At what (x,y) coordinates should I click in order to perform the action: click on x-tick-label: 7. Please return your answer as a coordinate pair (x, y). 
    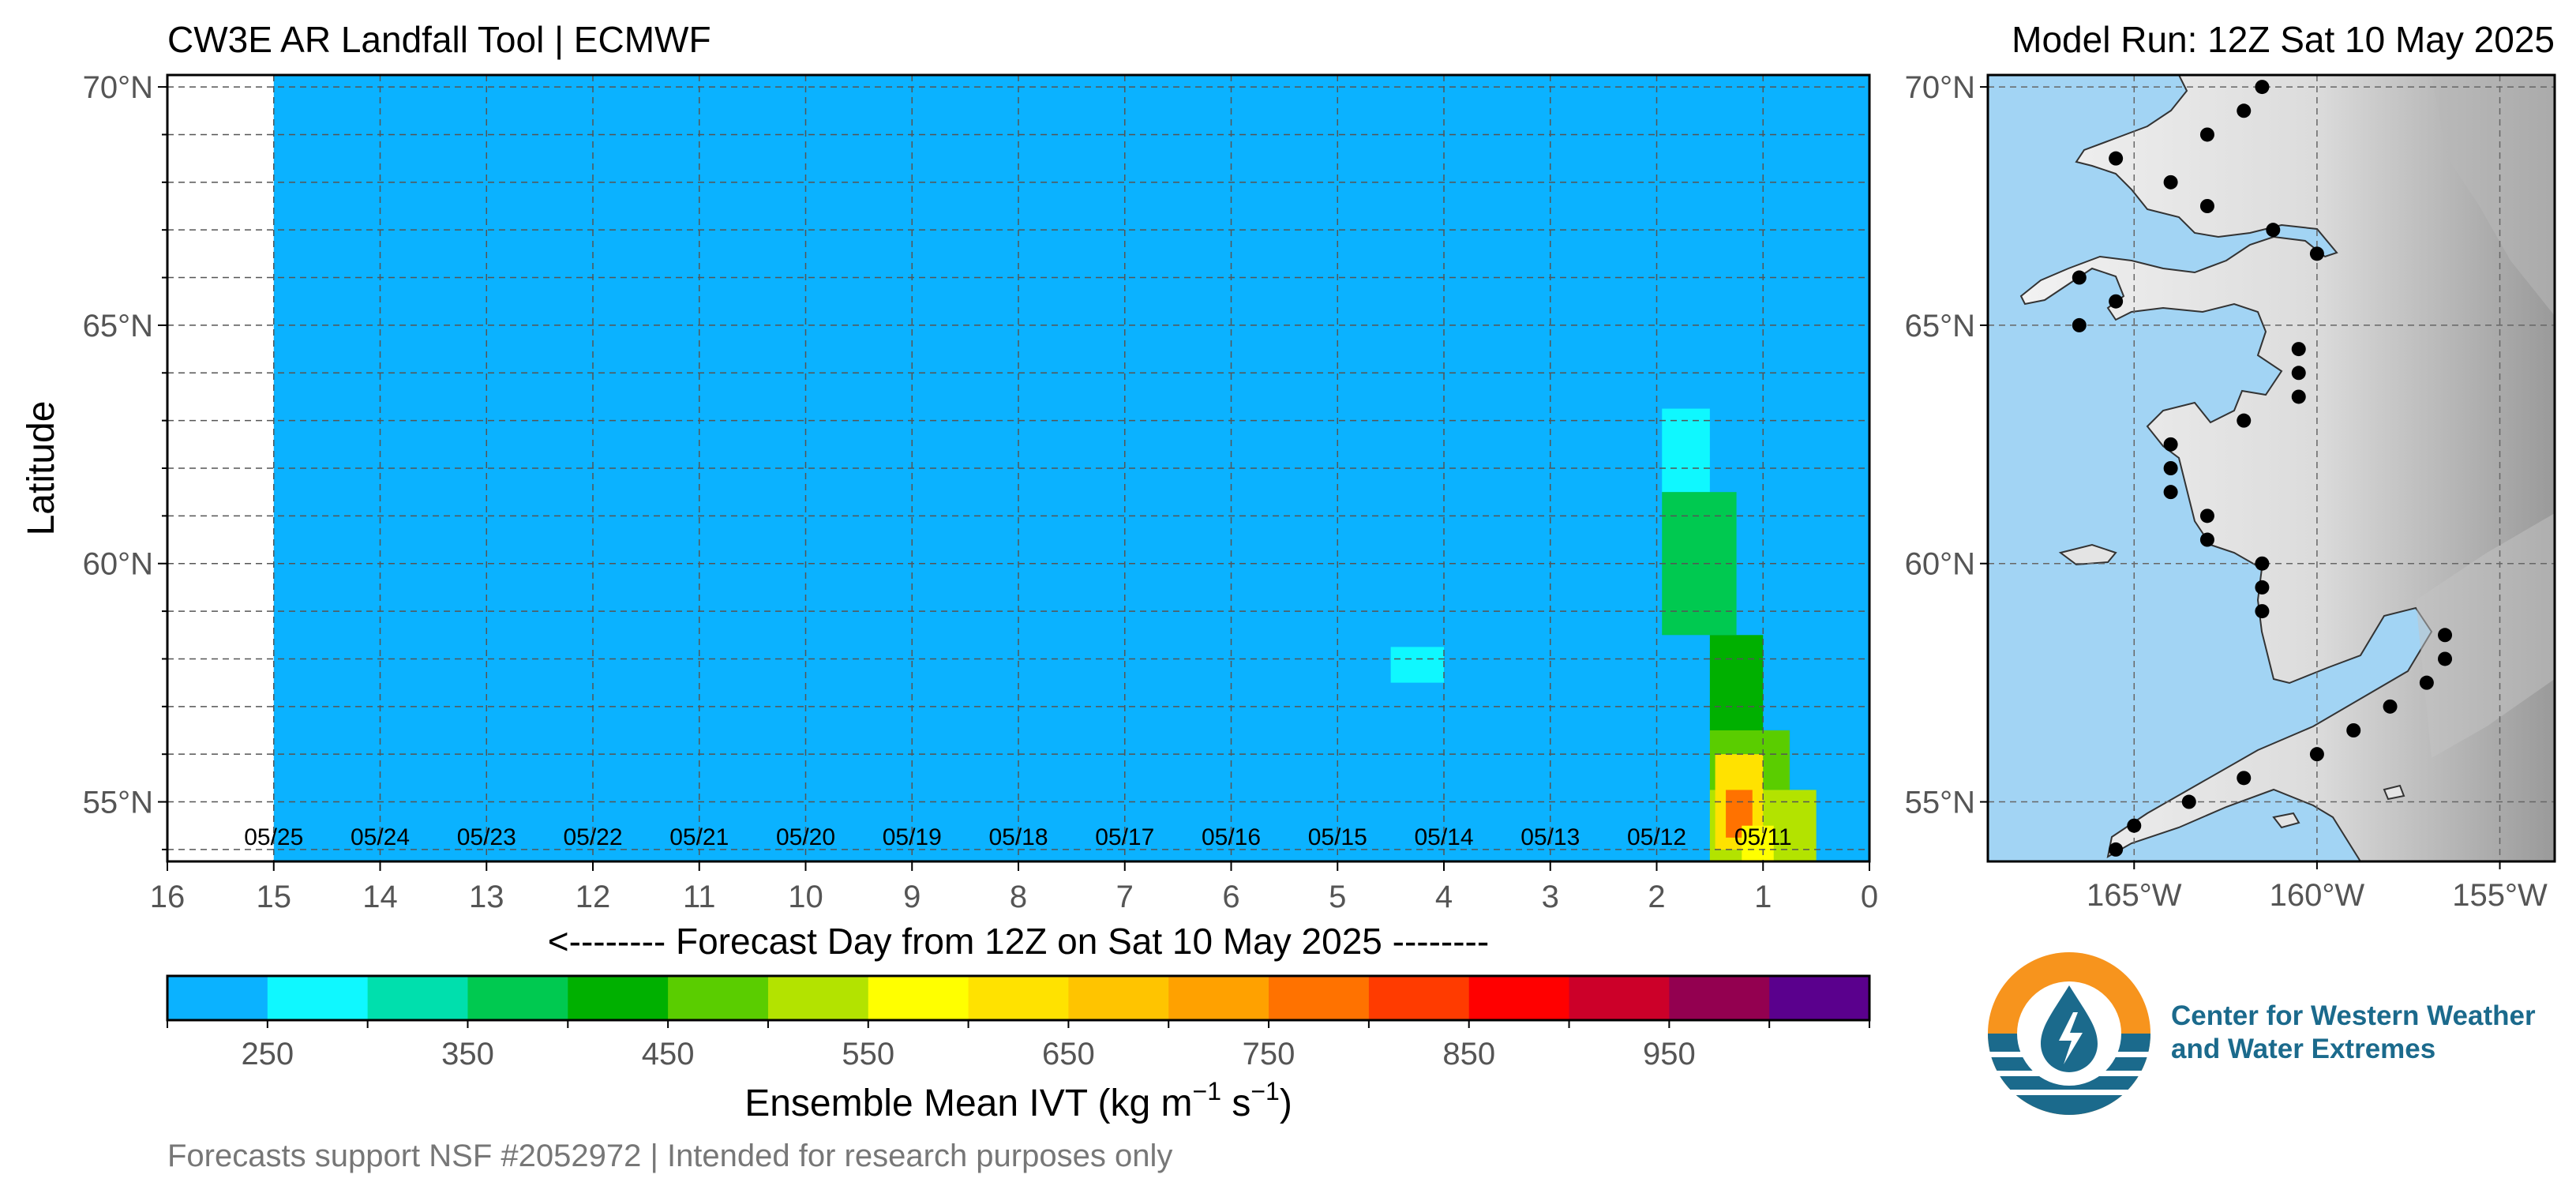
    Looking at the image, I should click on (1125, 897).